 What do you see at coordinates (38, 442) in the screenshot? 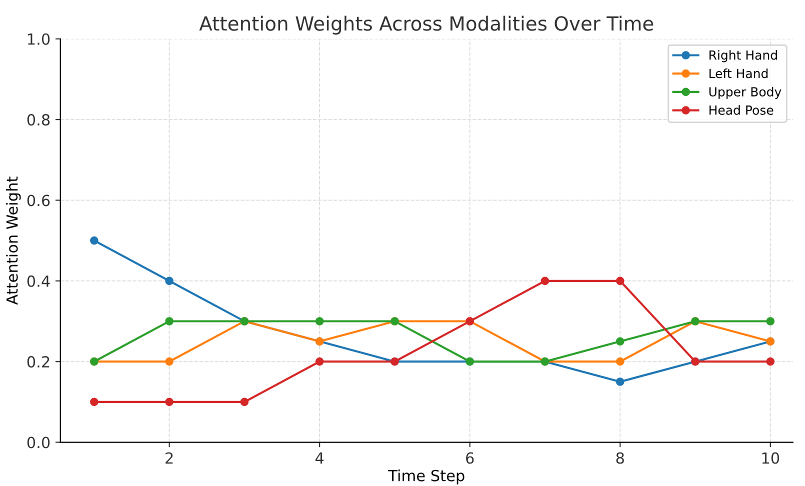
I see `y-tick-label: 0.0` at bounding box center [38, 442].